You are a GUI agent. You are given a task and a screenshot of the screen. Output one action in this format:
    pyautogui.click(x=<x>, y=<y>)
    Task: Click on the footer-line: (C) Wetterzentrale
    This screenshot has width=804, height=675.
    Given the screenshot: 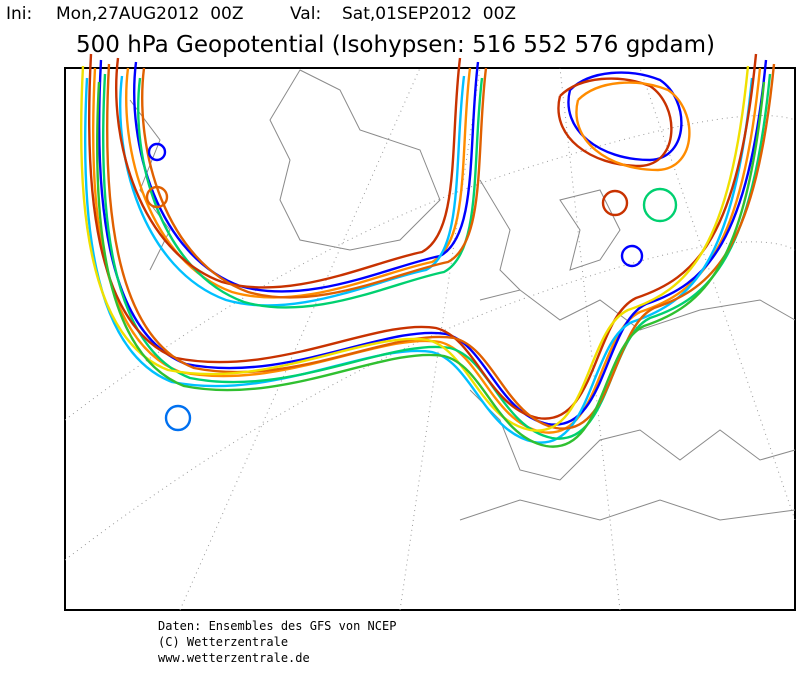 What is the action you would take?
    pyautogui.click(x=223, y=642)
    